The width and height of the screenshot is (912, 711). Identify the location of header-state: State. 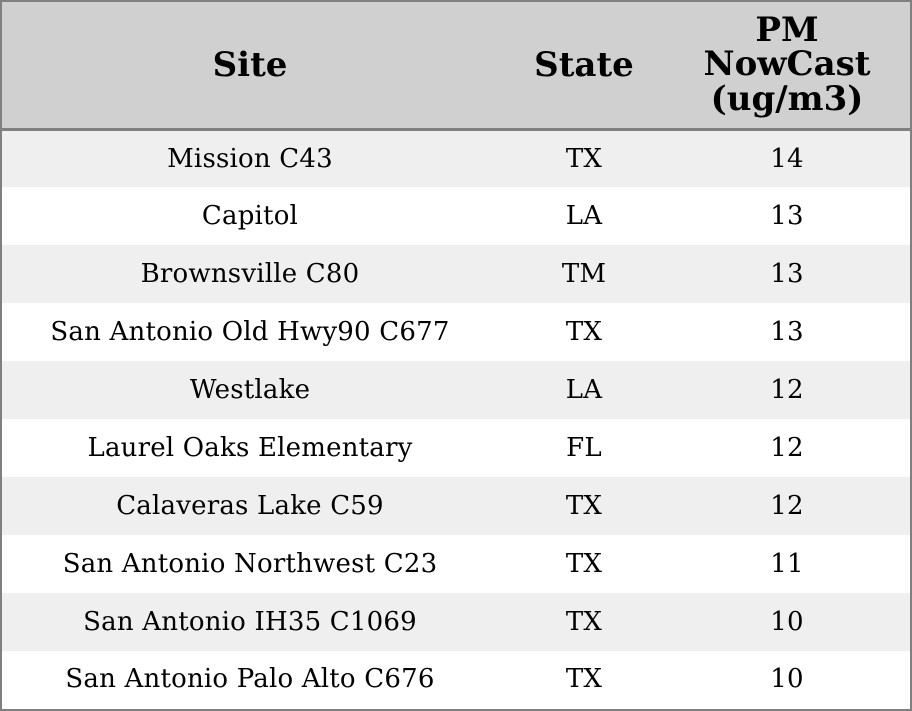
(584, 66).